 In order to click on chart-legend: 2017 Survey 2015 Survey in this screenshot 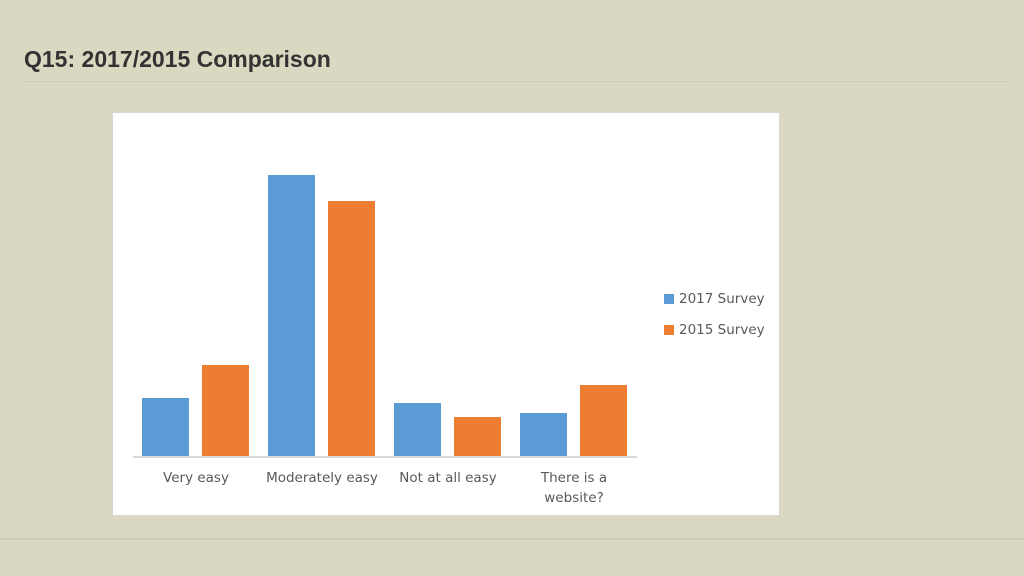, I will do `click(714, 320)`.